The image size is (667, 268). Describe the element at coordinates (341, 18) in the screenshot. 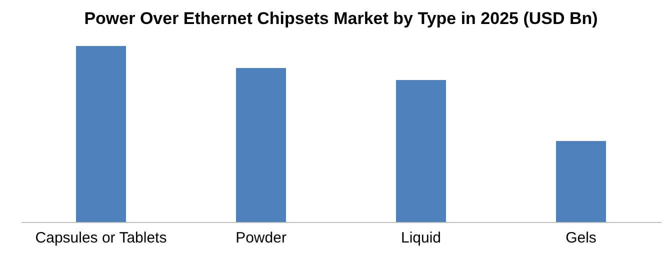

I see `chart-title: Power Over Ethernet Chipsets Market by Type in 2025 (USD Bn)` at that location.